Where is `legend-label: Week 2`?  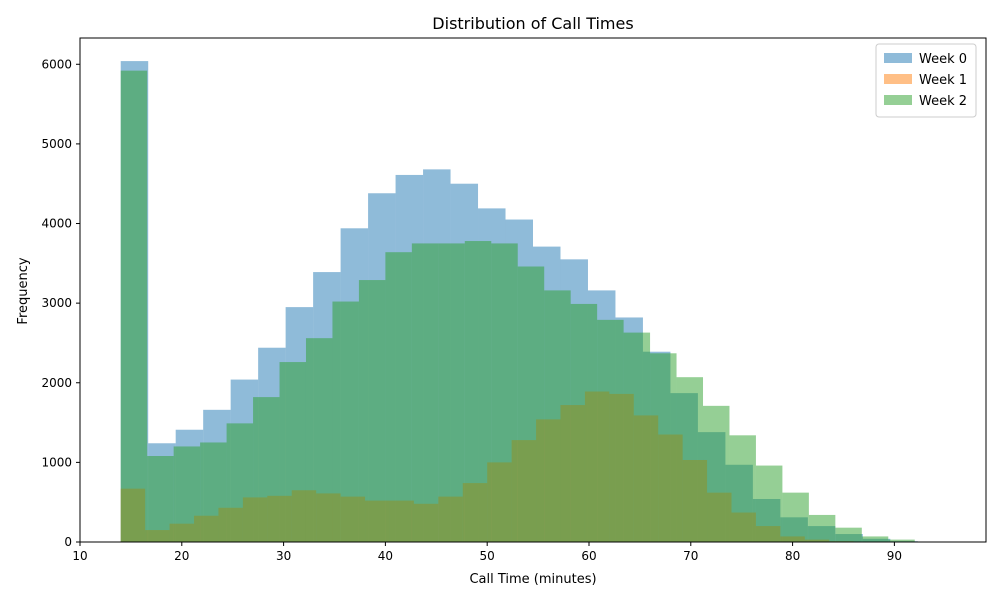 legend-label: Week 2 is located at coordinates (943, 101).